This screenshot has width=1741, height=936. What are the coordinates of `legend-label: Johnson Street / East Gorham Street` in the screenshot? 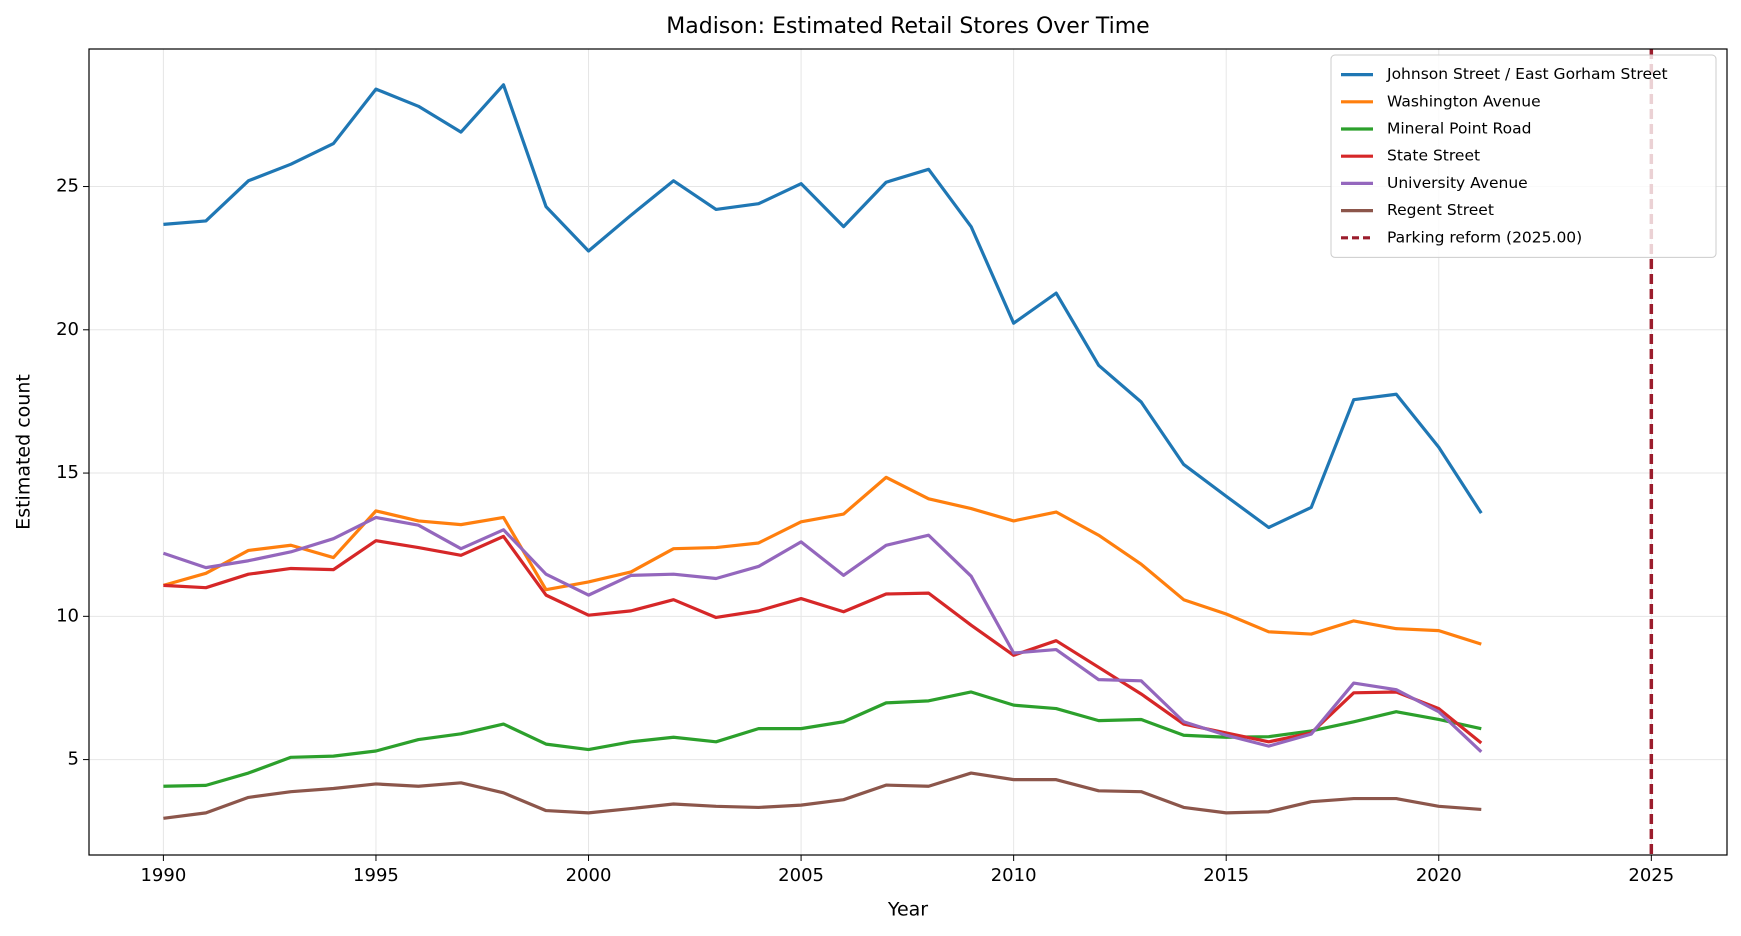 It's located at (1527, 74).